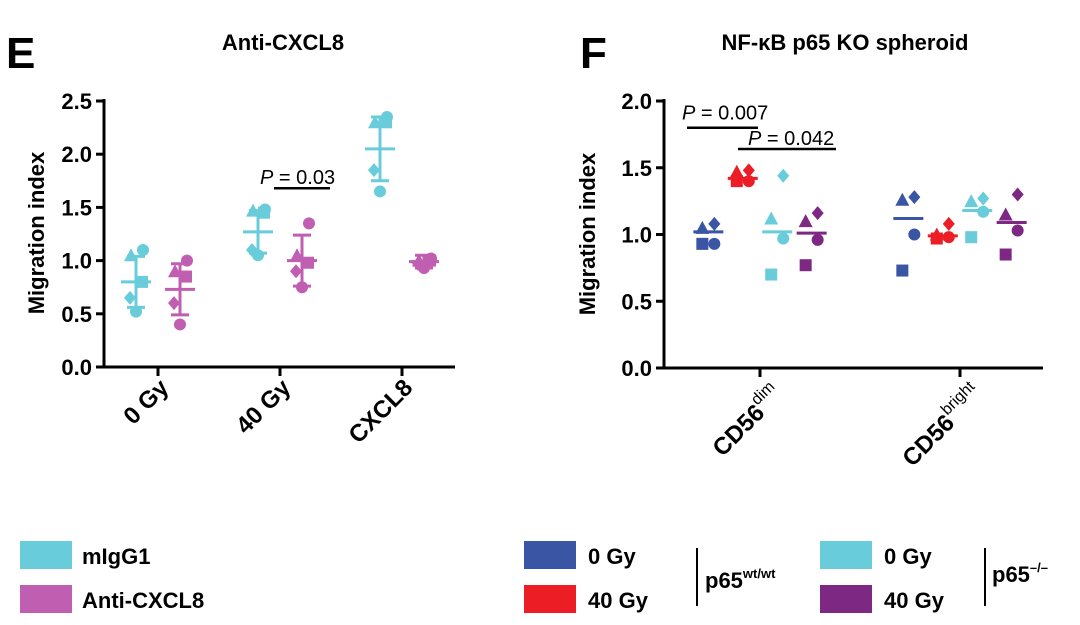  Describe the element at coordinates (112, 577) in the screenshot. I see `legend-e: mIgG1 Anti-CXCL8` at that location.